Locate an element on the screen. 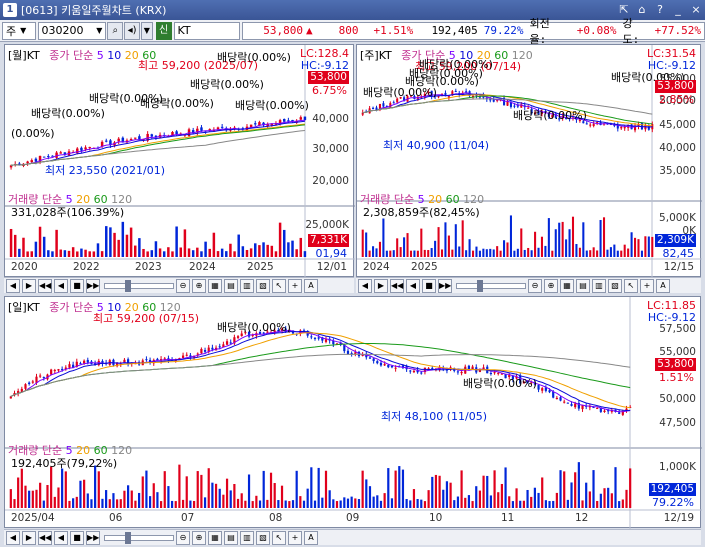  close-button: × is located at coordinates (696, 9).